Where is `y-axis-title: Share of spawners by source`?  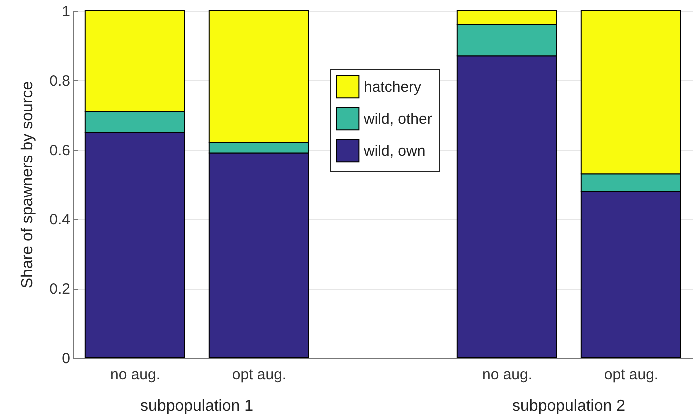 y-axis-title: Share of spawners by source is located at coordinates (28, 185).